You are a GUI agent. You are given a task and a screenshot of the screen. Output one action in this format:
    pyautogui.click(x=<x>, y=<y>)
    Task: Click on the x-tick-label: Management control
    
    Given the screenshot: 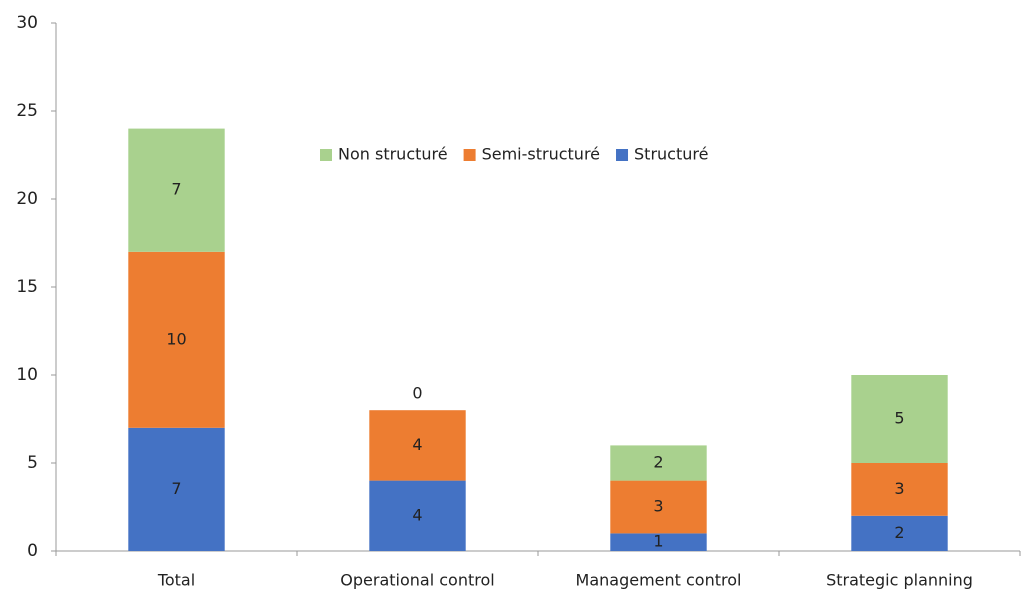 What is the action you would take?
    pyautogui.click(x=659, y=580)
    